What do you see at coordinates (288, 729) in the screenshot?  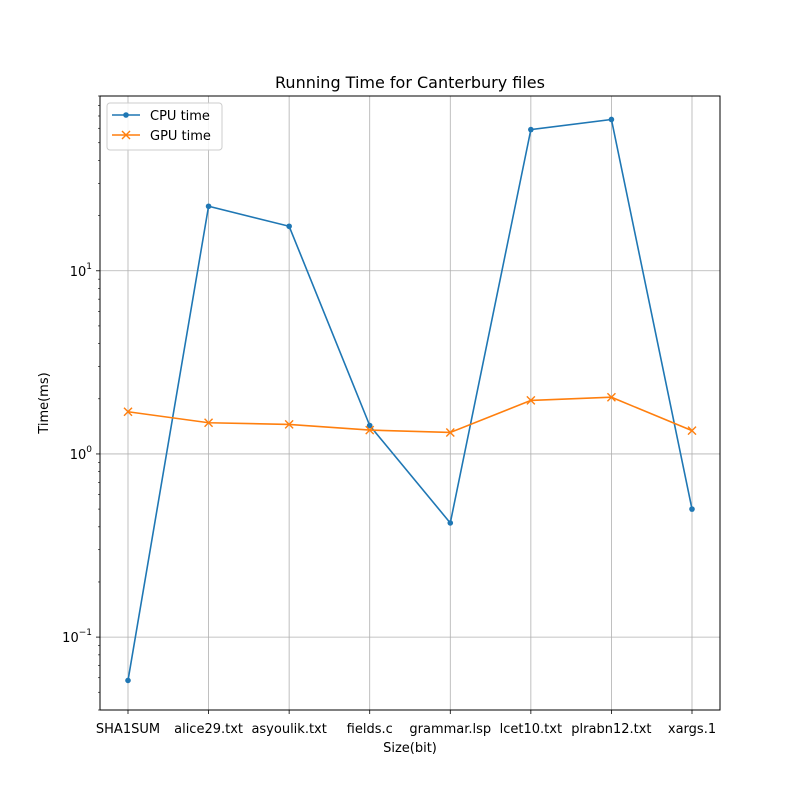 I see `x-tick-label: asyoulik.txt` at bounding box center [288, 729].